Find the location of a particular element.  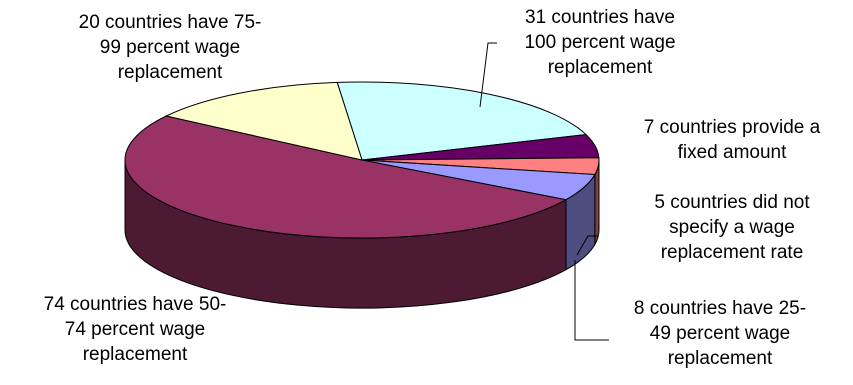

slice-100-percent is located at coordinates (462, 121).